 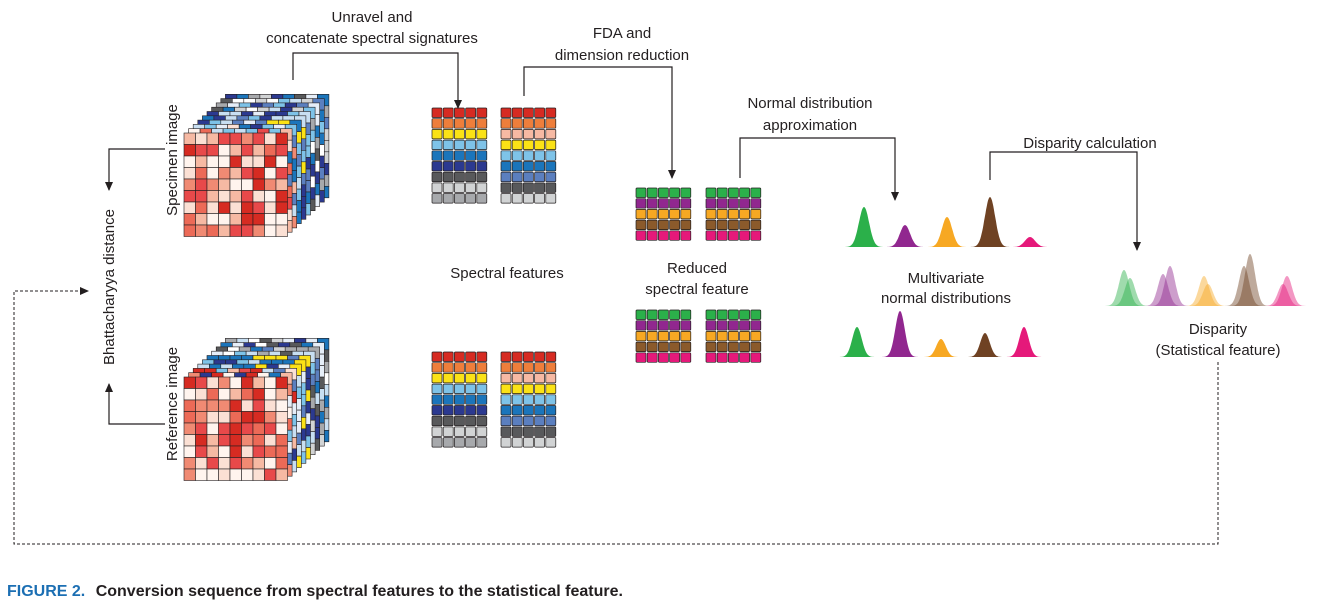 What do you see at coordinates (135, 169) in the screenshot?
I see `bhatt-arrow-up` at bounding box center [135, 169].